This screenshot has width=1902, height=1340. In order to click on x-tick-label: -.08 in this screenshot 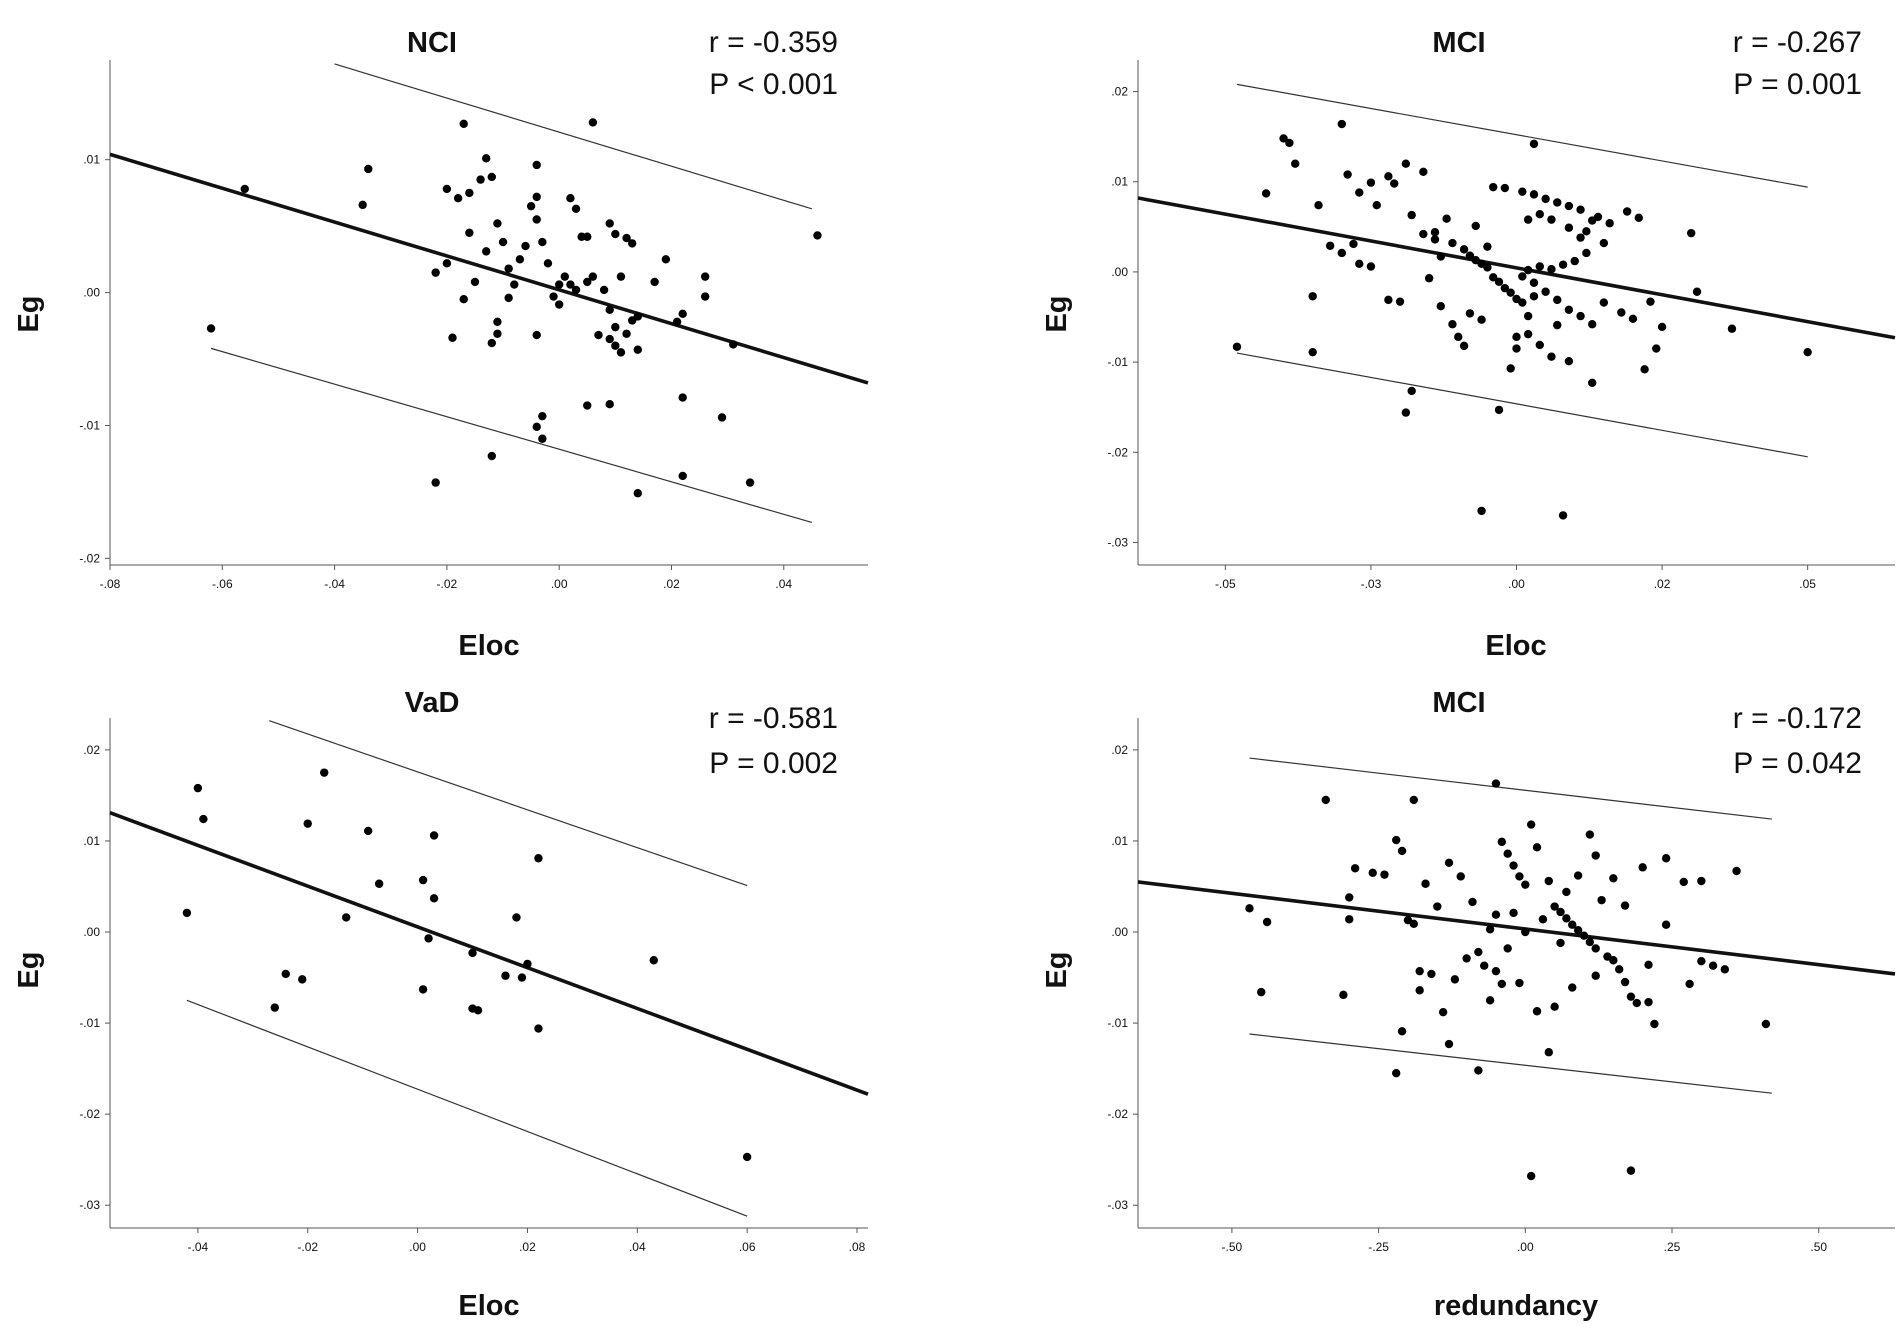, I will do `click(110, 584)`.